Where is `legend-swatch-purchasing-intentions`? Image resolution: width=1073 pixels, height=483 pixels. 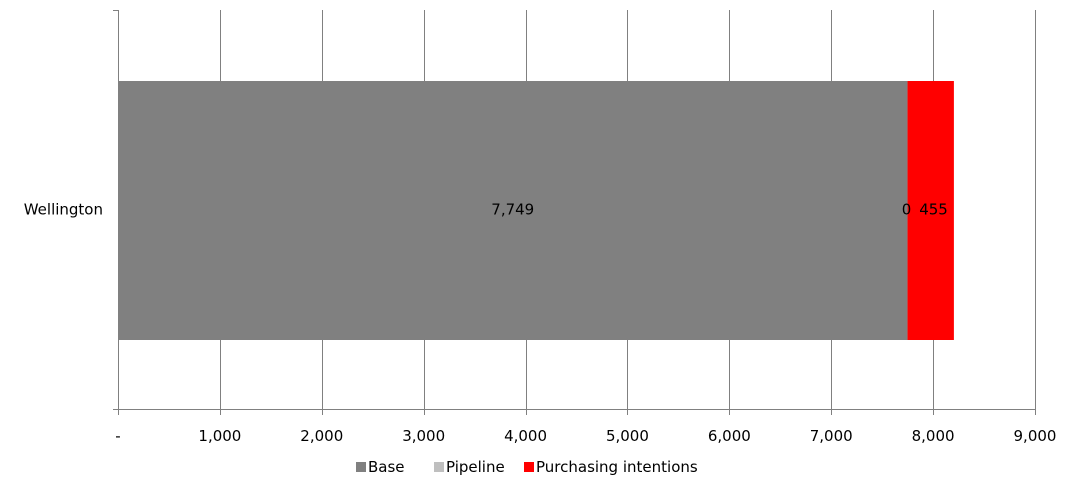
legend-swatch-purchasing-intentions is located at coordinates (529, 467).